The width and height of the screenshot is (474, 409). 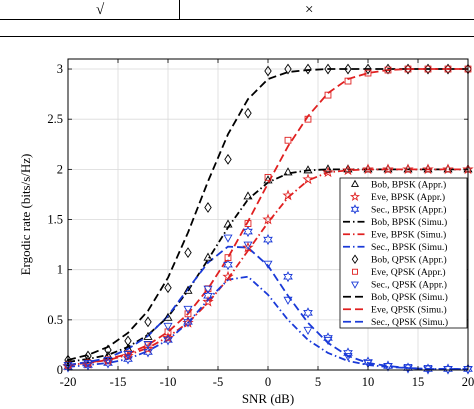 I want to click on y-axis-label: Ergodic rate (bits/s/Hz), so click(x=25, y=215).